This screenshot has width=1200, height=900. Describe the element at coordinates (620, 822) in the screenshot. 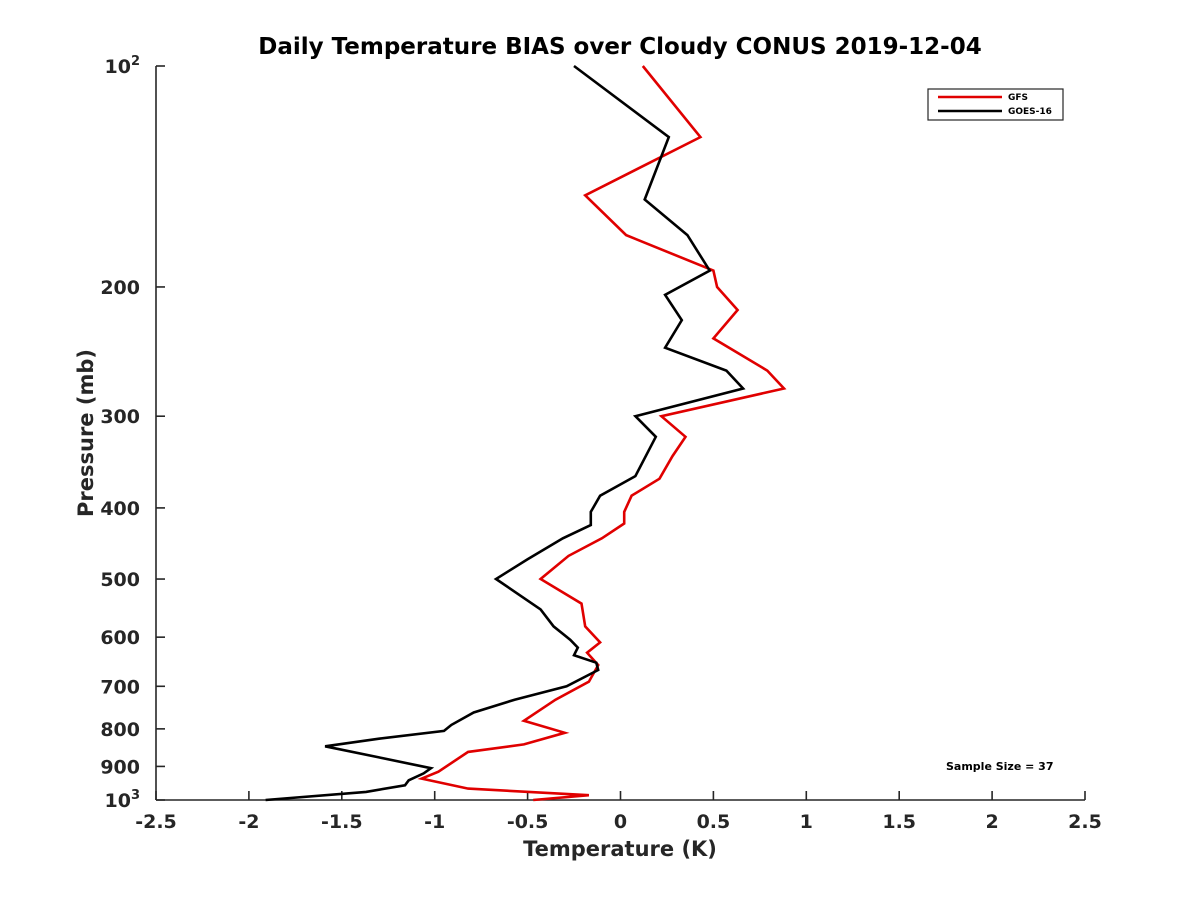

I see `x-tick-label: 0` at that location.